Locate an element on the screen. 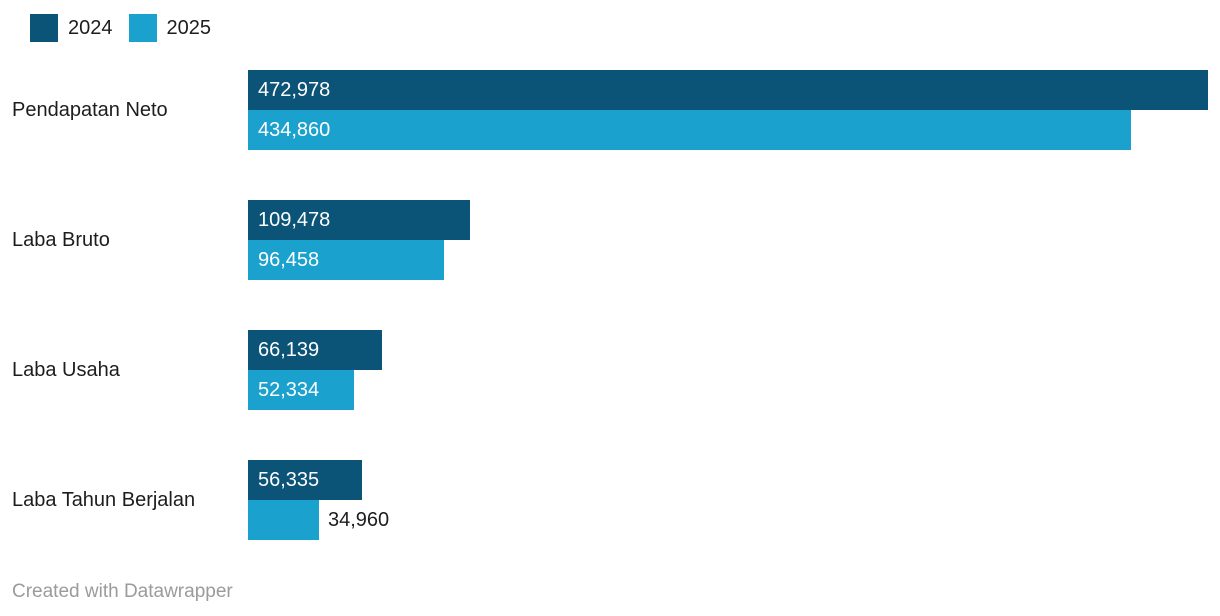 This screenshot has height=616, width=1220. value-label: 56,335 is located at coordinates (289, 479).